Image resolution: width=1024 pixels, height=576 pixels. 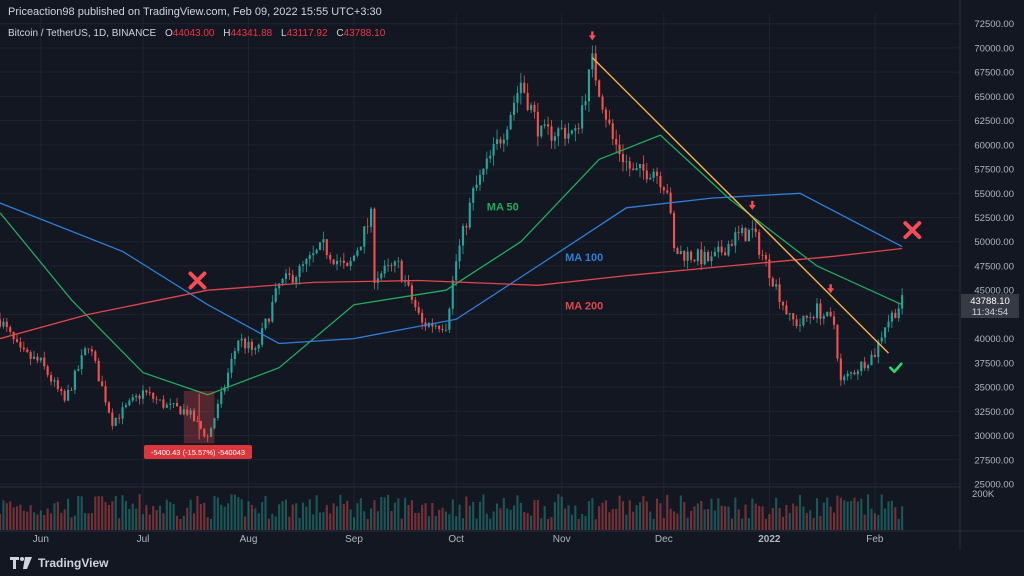 I want to click on time-tick: Jul, so click(x=143, y=539).